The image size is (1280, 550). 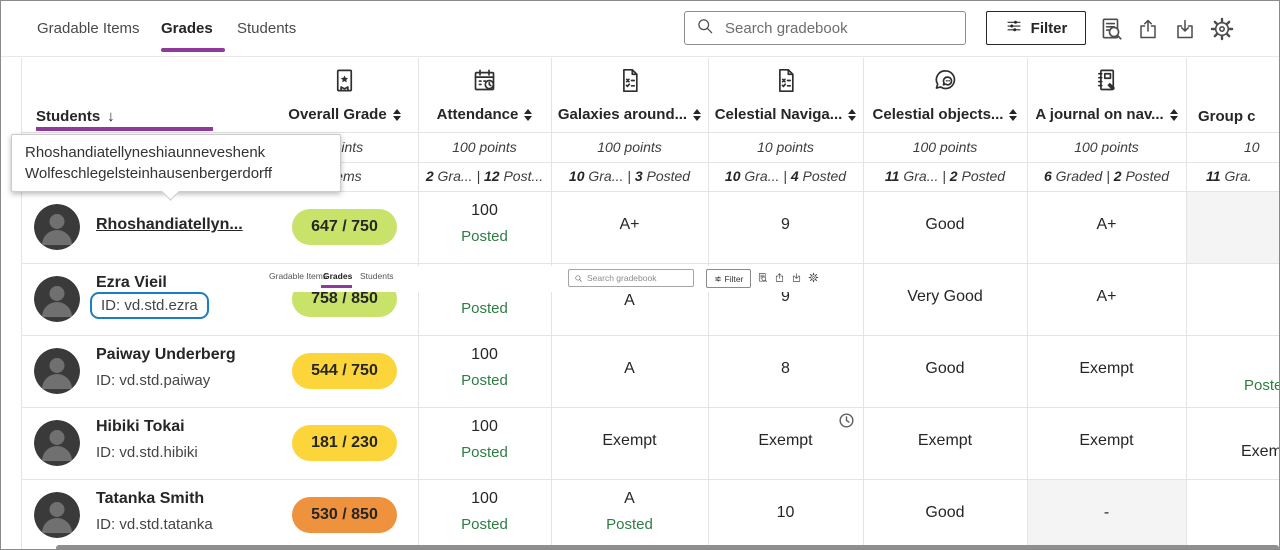 What do you see at coordinates (111, 116) in the screenshot?
I see `sort-descending-icon: ↓` at bounding box center [111, 116].